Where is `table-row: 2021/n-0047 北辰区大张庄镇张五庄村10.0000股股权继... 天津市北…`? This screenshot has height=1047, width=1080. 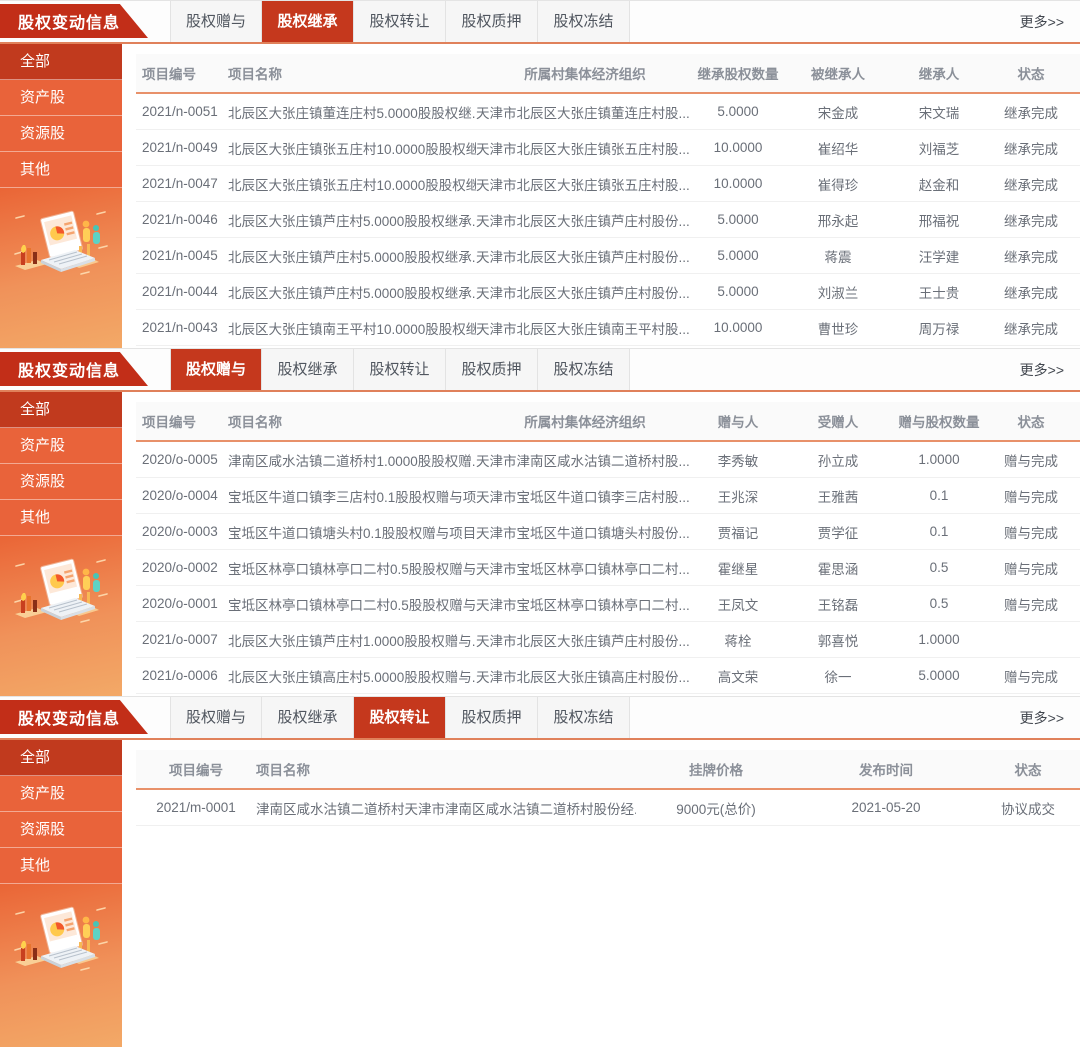 table-row: 2021/n-0047 北辰区大张庄镇张五庄村10.0000股股权继... 天津市北… is located at coordinates (608, 184).